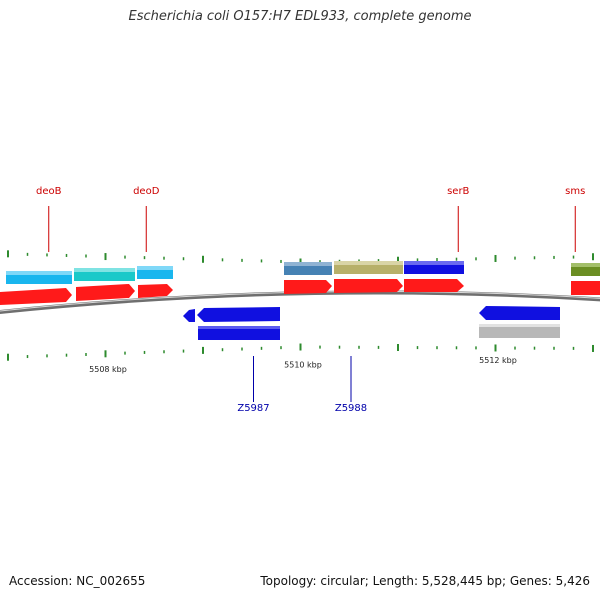  What do you see at coordinates (300, 258) in the screenshot?
I see `tick-marks-top` at bounding box center [300, 258].